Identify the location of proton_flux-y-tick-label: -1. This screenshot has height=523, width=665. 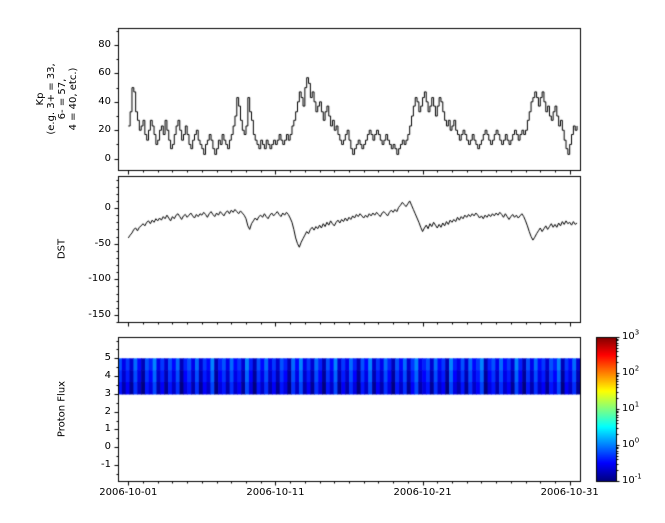
(106, 464).